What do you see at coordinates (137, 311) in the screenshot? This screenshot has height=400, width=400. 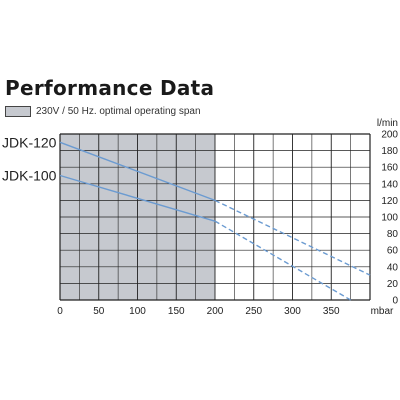 I see `x-tick-label: 100` at bounding box center [137, 311].